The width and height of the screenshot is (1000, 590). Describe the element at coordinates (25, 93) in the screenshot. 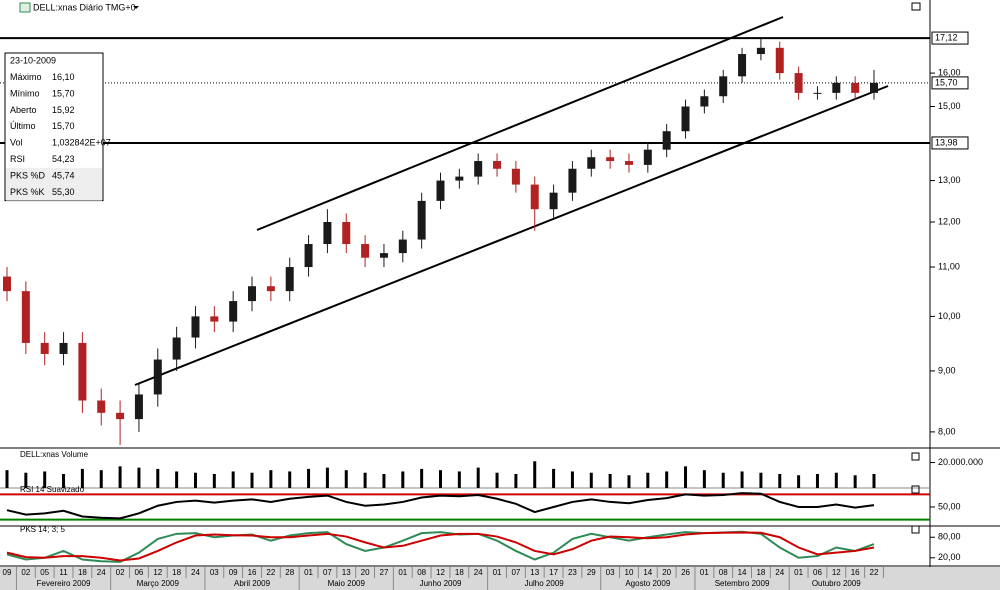

I see `info-label: Mínimo` at that location.